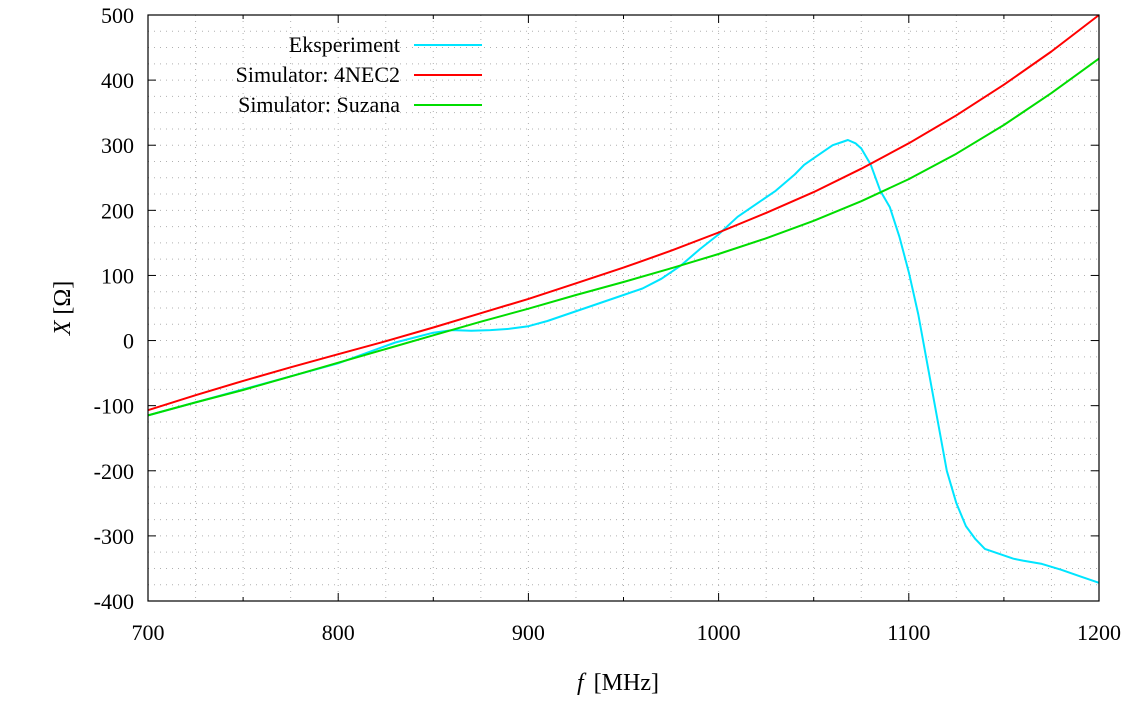 This screenshot has height=708, width=1133. I want to click on x-tick-labels: 700 800 900 1000 1100 1200, so click(627, 632).